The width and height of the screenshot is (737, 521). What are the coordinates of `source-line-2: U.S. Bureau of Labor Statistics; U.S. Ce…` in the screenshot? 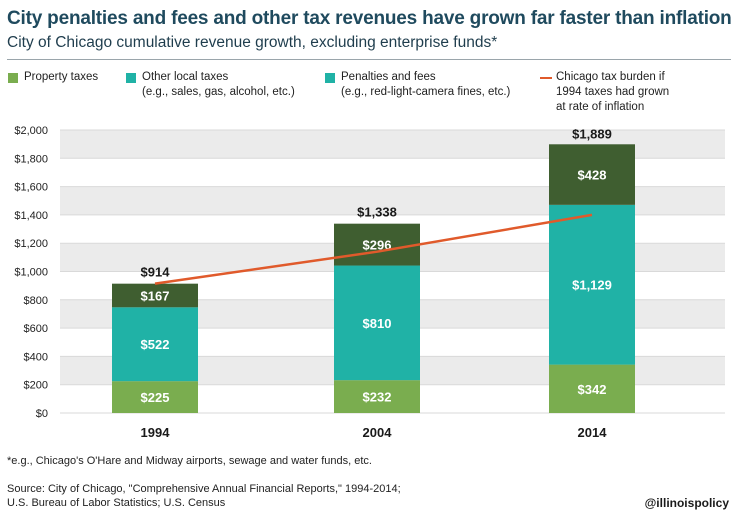 It's located at (116, 503).